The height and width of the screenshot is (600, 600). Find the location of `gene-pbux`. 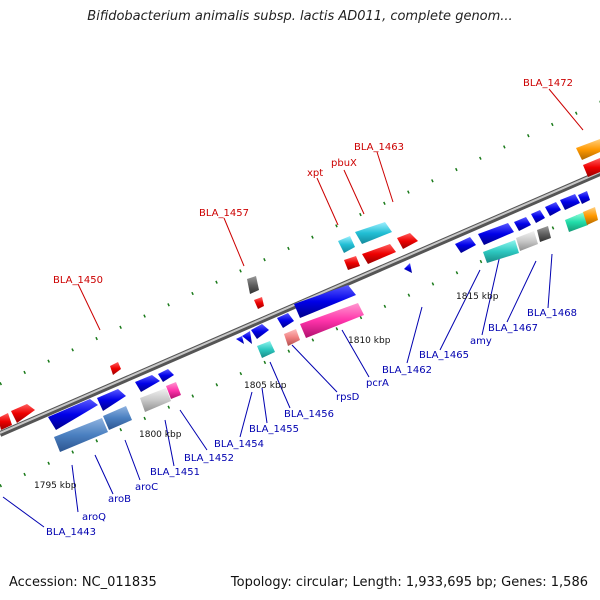

gene-pbux is located at coordinates (373, 233).